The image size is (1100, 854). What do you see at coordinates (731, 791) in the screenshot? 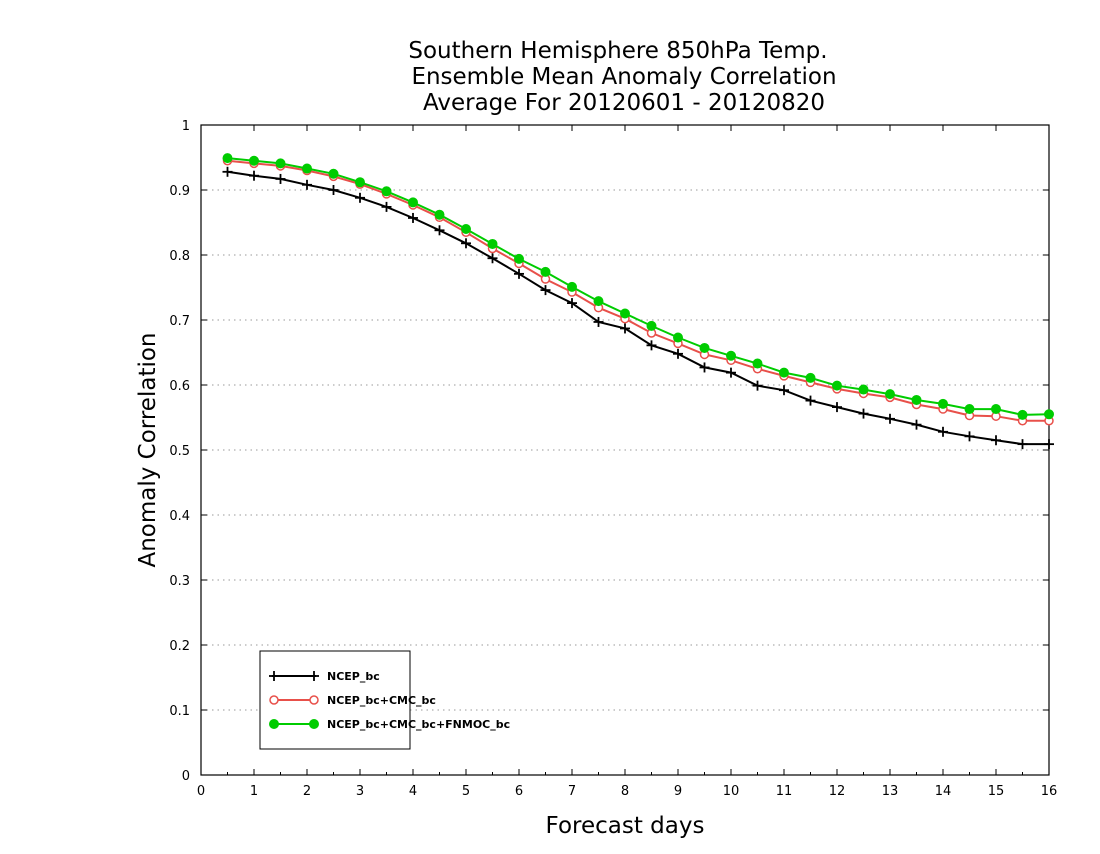
I see `x-tick-label: 10` at bounding box center [731, 791].